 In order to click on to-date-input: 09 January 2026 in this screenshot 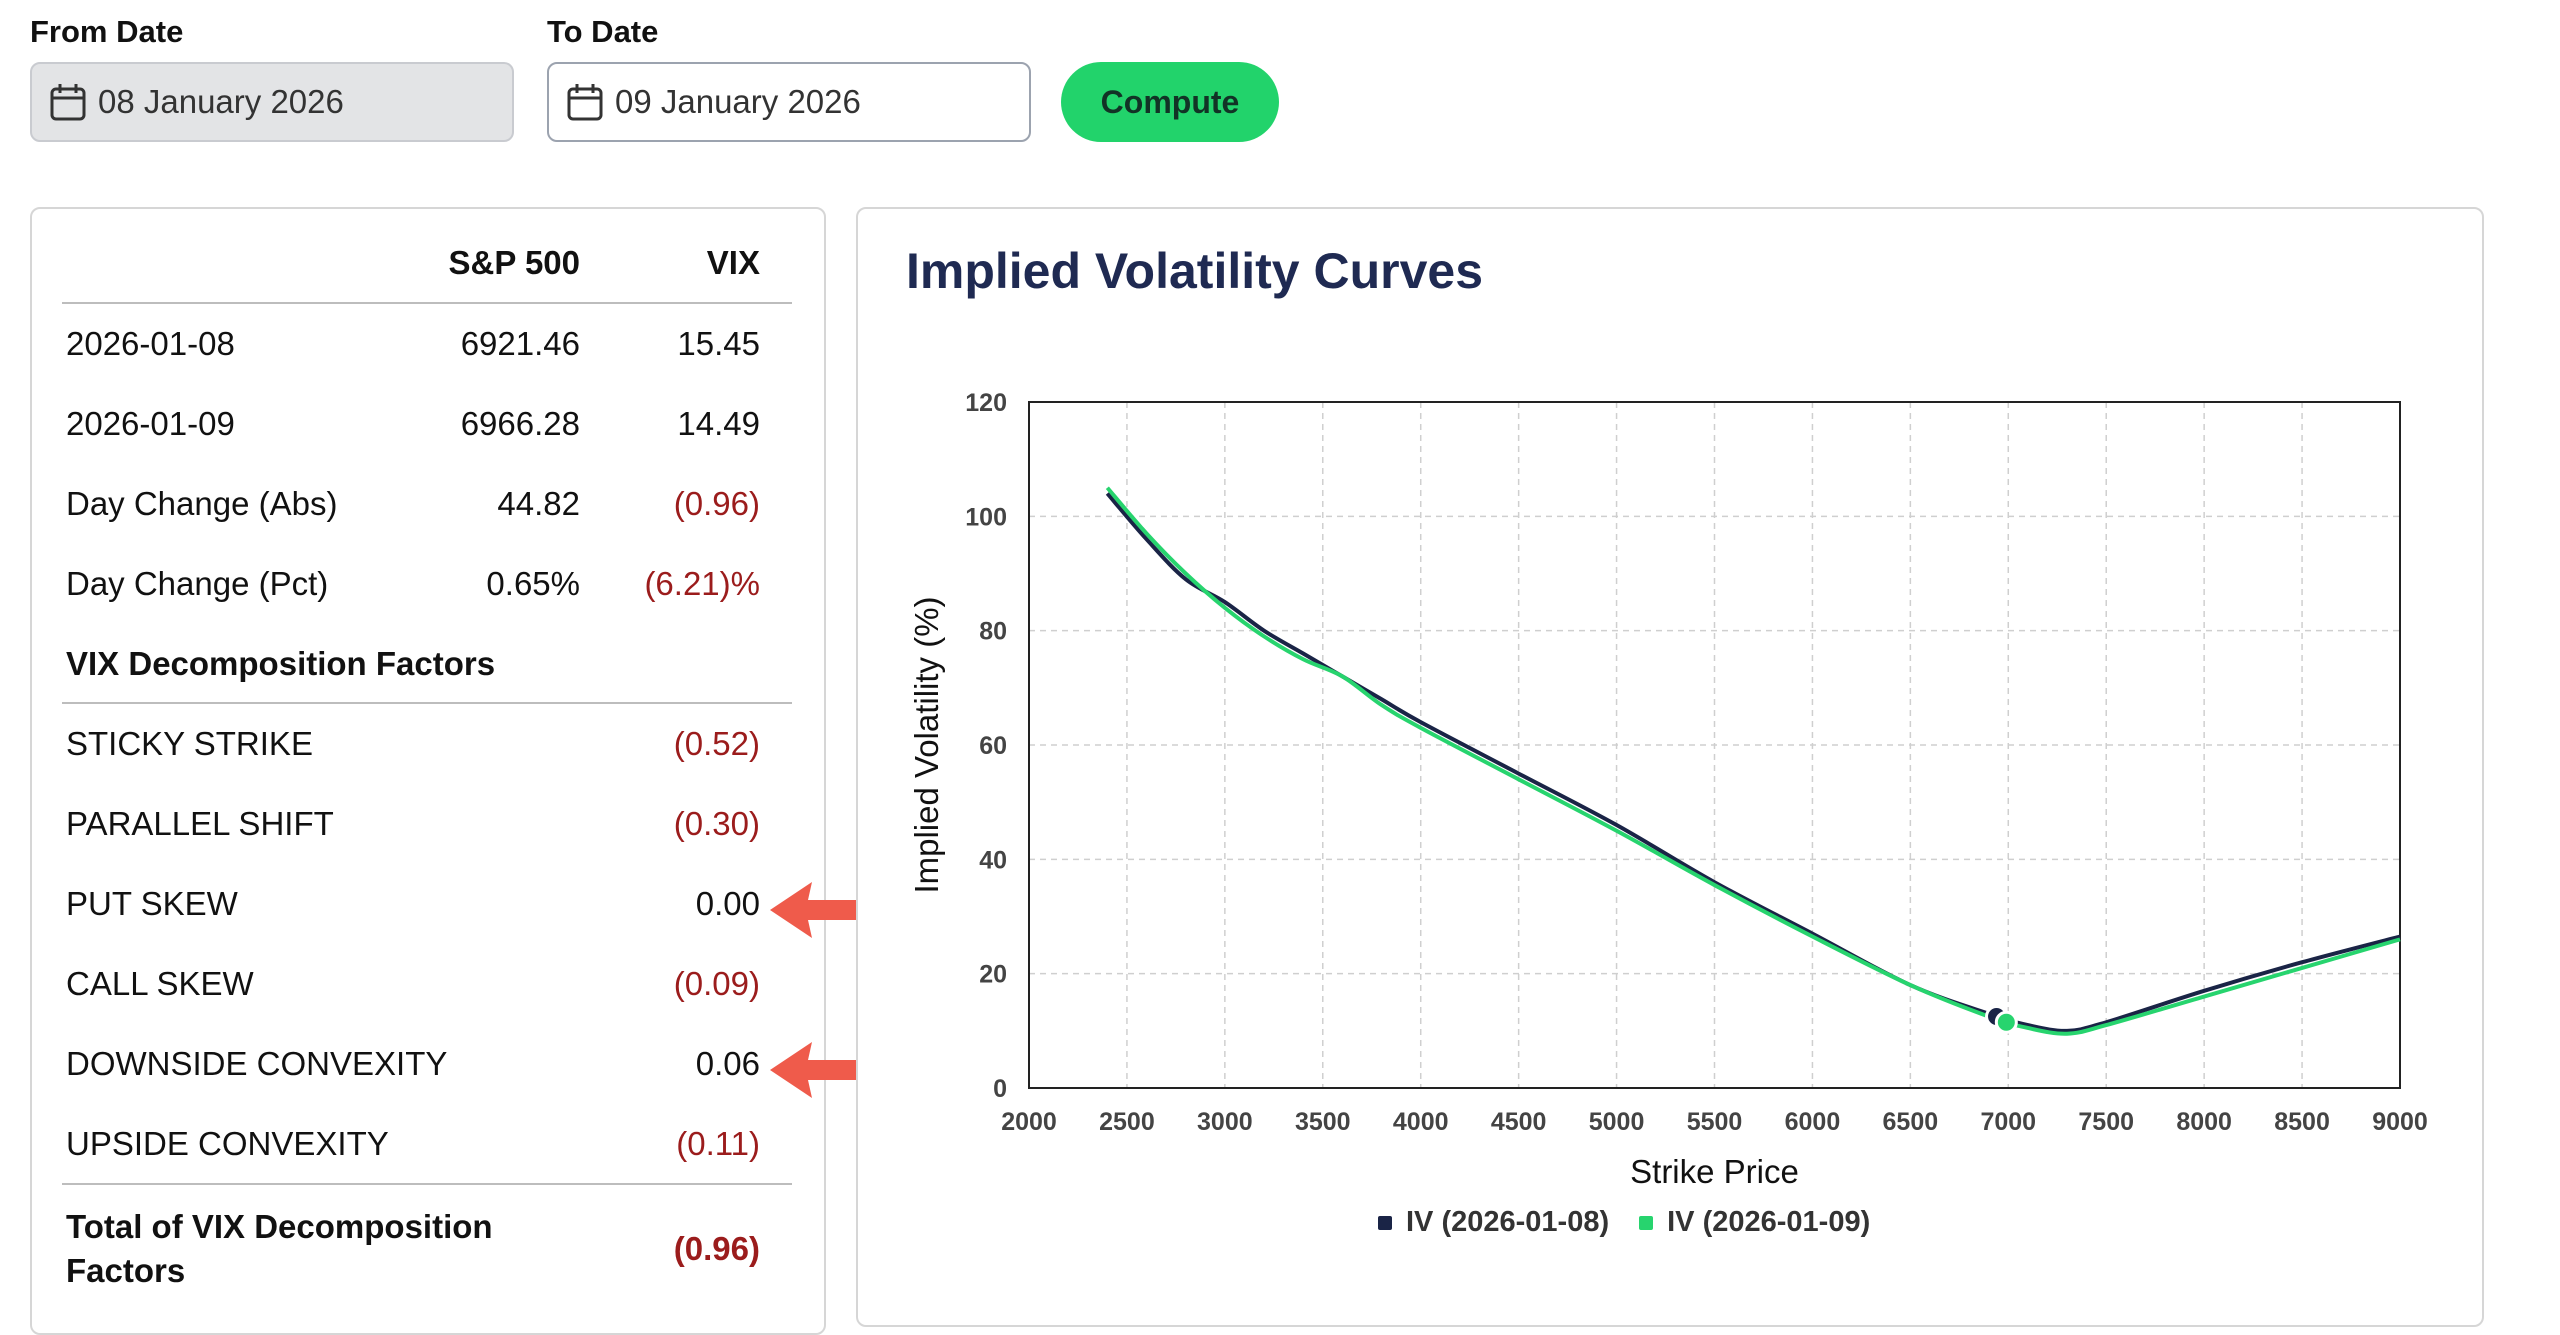, I will do `click(789, 102)`.